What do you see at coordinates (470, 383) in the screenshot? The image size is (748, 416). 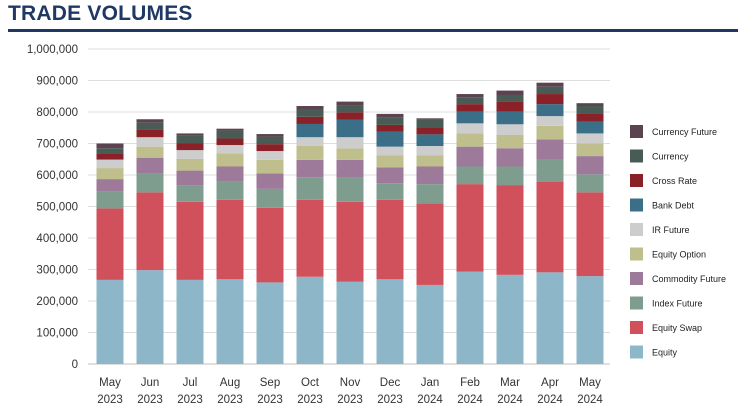 I see `x-tick-label: Feb` at bounding box center [470, 383].